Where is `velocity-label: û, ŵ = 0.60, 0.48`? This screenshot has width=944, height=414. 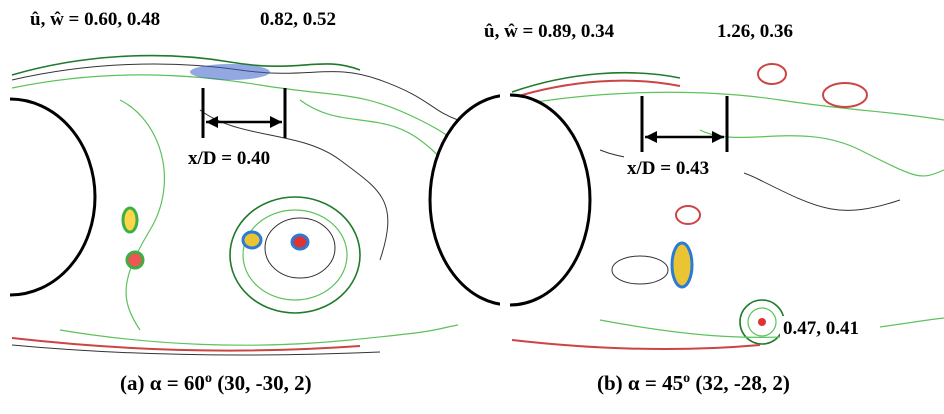 velocity-label: û, ŵ = 0.60, 0.48 is located at coordinates (95, 19).